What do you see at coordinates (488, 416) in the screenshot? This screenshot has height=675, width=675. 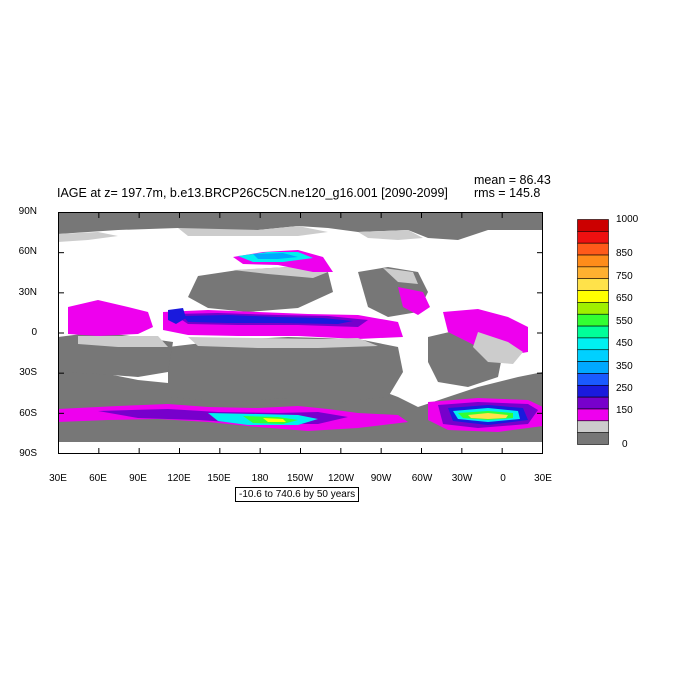 I see `weddell-yellow` at bounding box center [488, 416].